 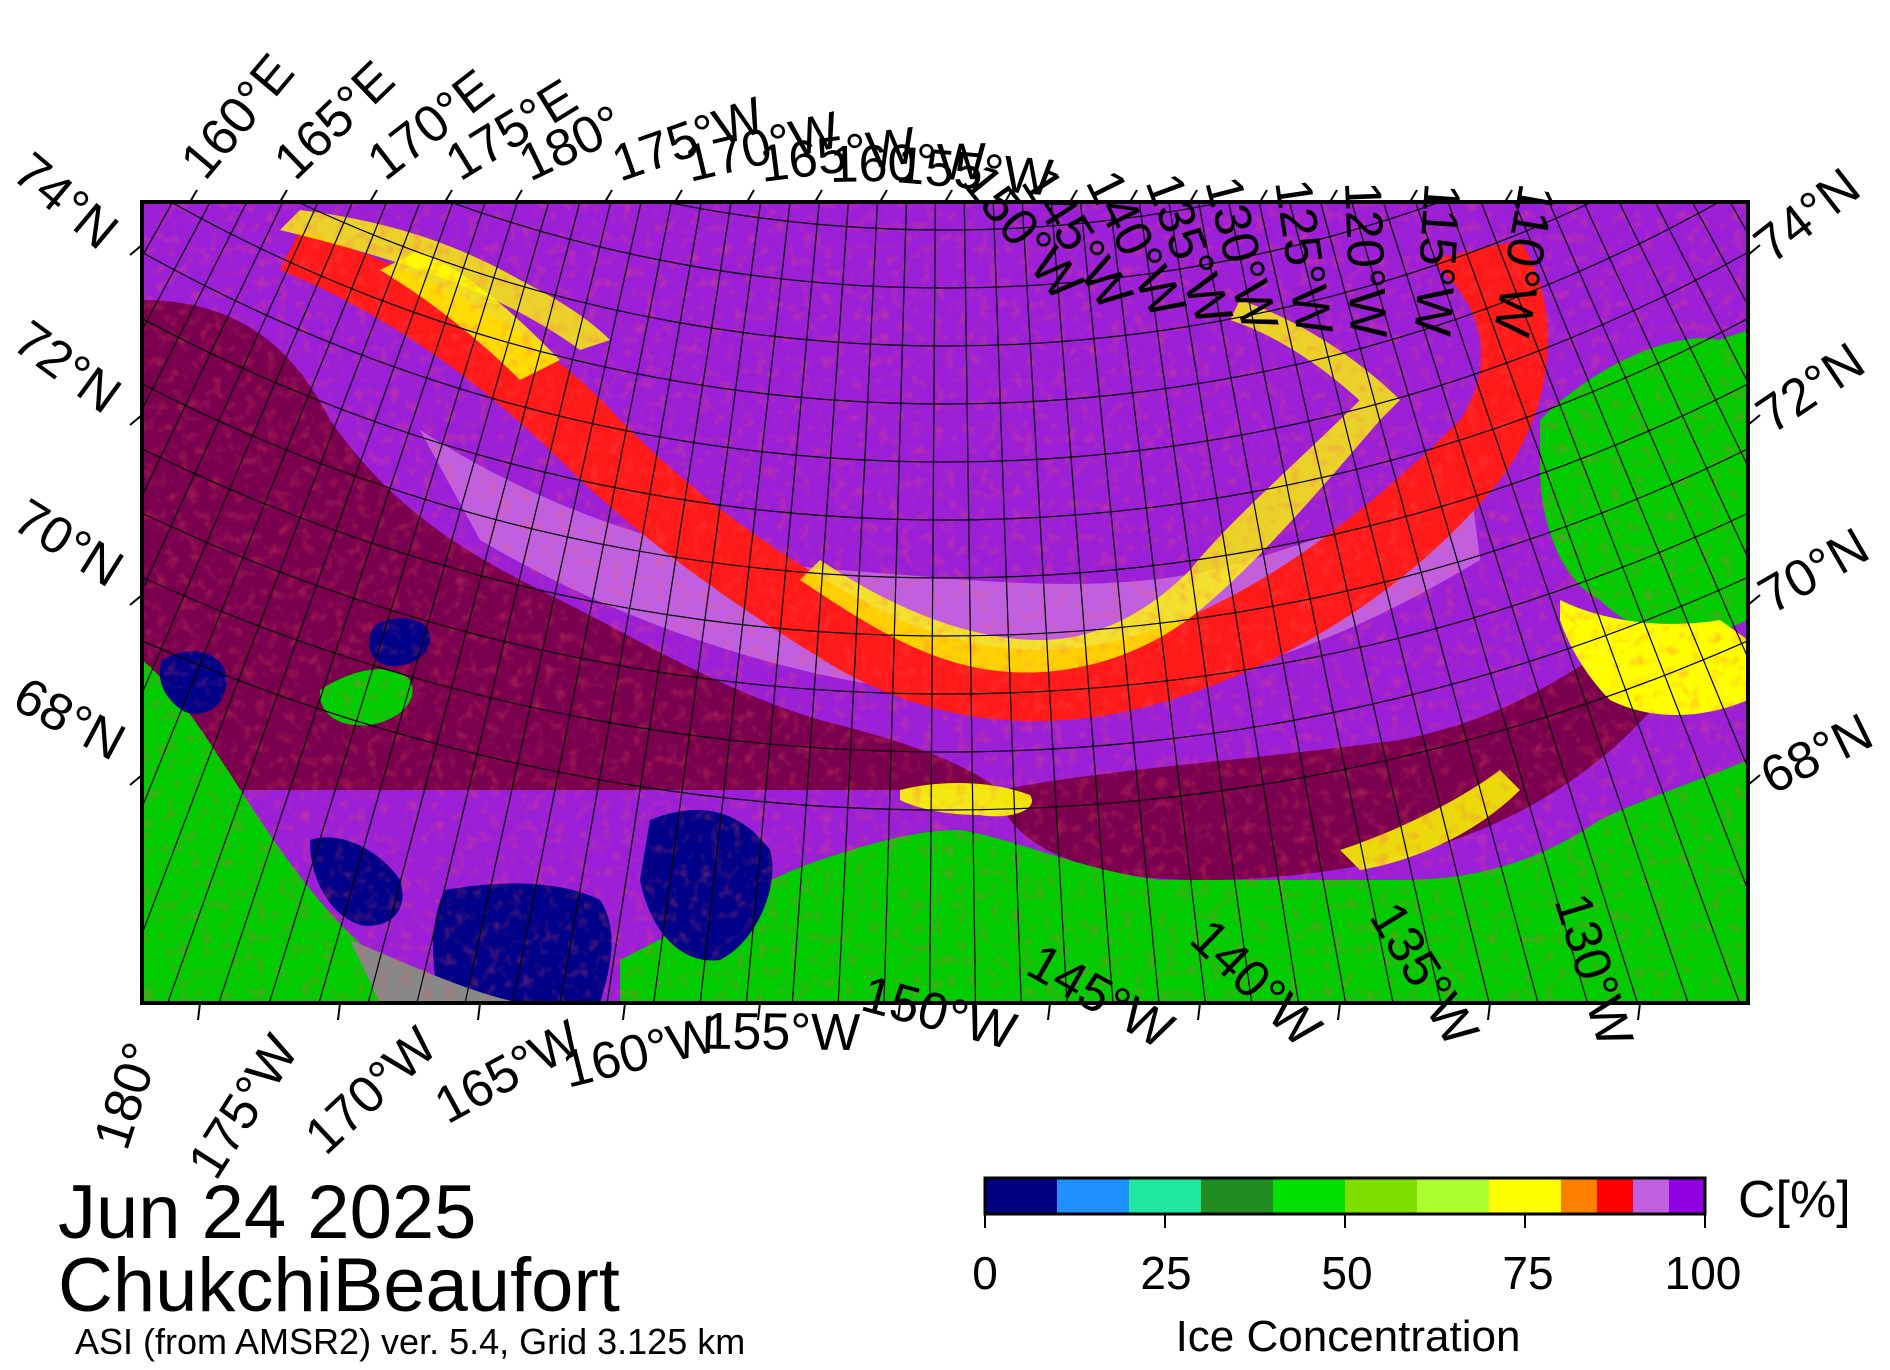 What do you see at coordinates (1437, 259) in the screenshot?
I see `top-longitude-label: 115°W` at bounding box center [1437, 259].